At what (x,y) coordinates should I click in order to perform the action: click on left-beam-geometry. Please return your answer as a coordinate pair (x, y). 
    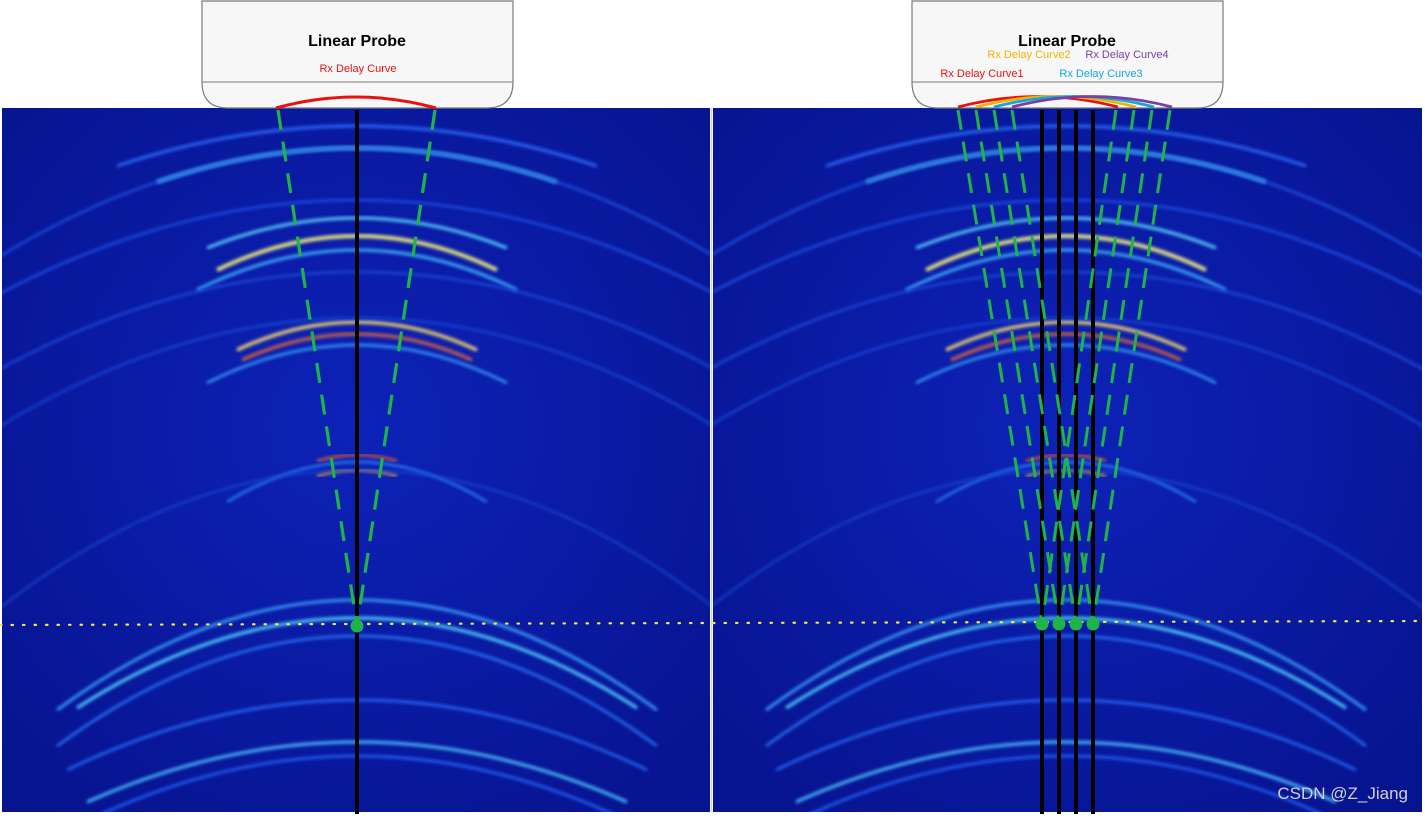
    Looking at the image, I should click on (356, 461).